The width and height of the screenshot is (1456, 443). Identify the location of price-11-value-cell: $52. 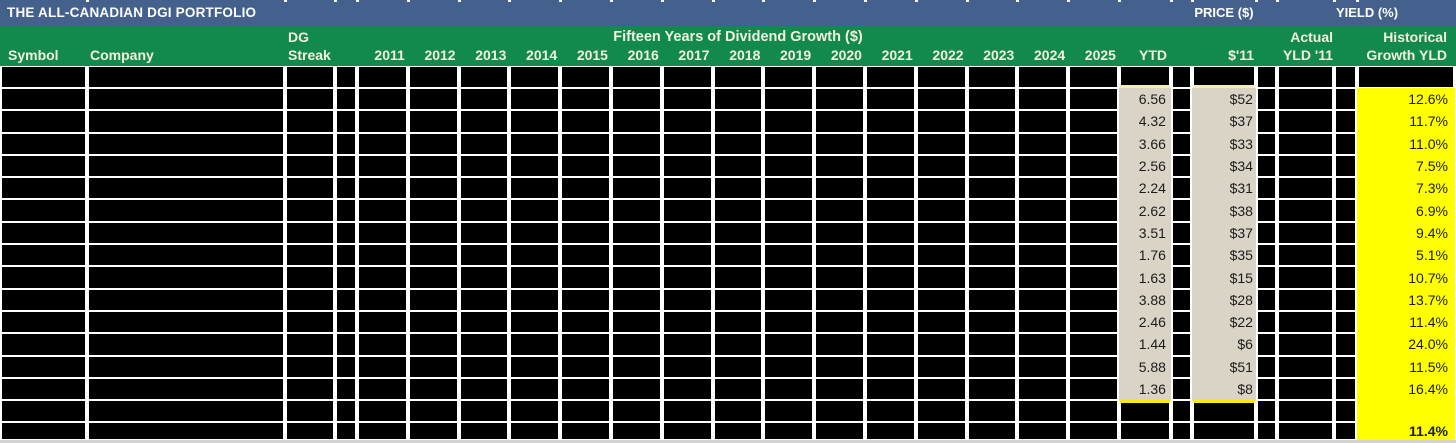
(1223, 99).